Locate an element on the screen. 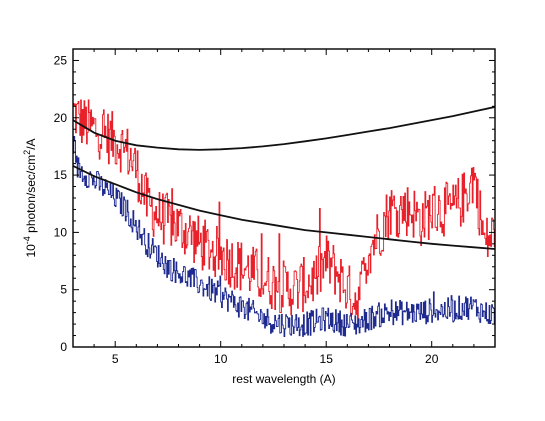 The image size is (545, 421). y-axis-label-suffix: /A is located at coordinates (31, 143).